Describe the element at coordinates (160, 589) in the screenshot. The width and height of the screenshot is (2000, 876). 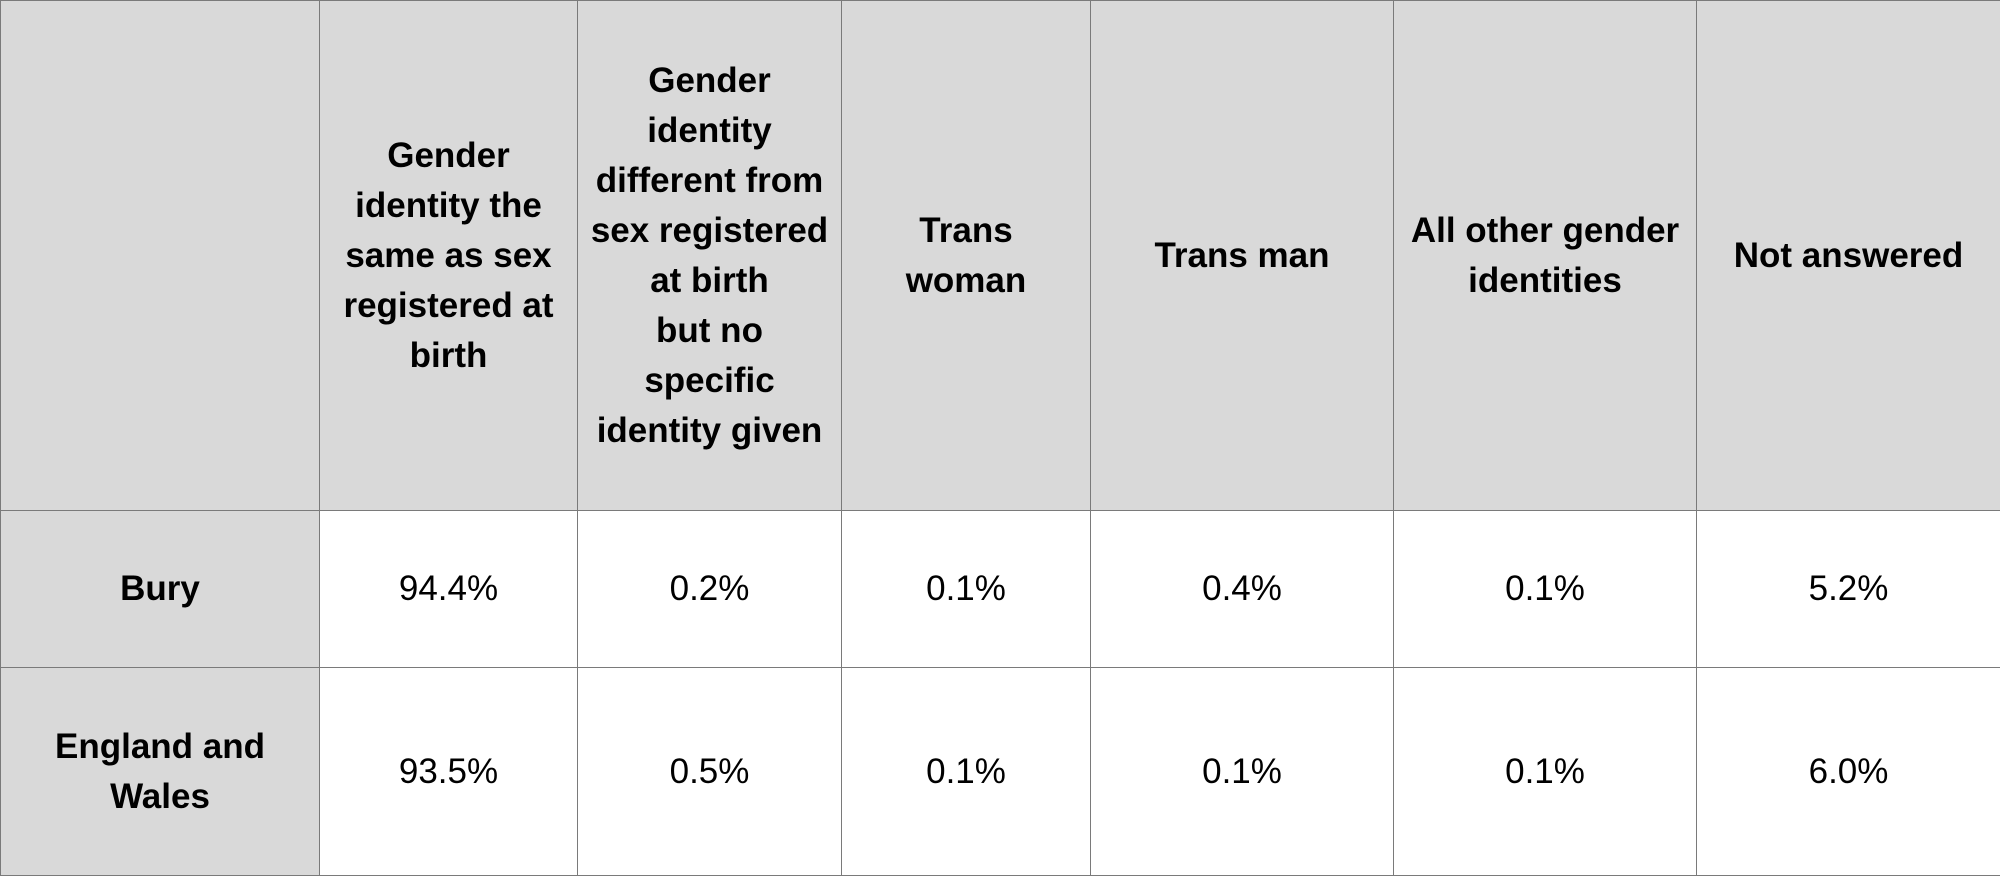
I see `row-label-bury: Bury` at that location.